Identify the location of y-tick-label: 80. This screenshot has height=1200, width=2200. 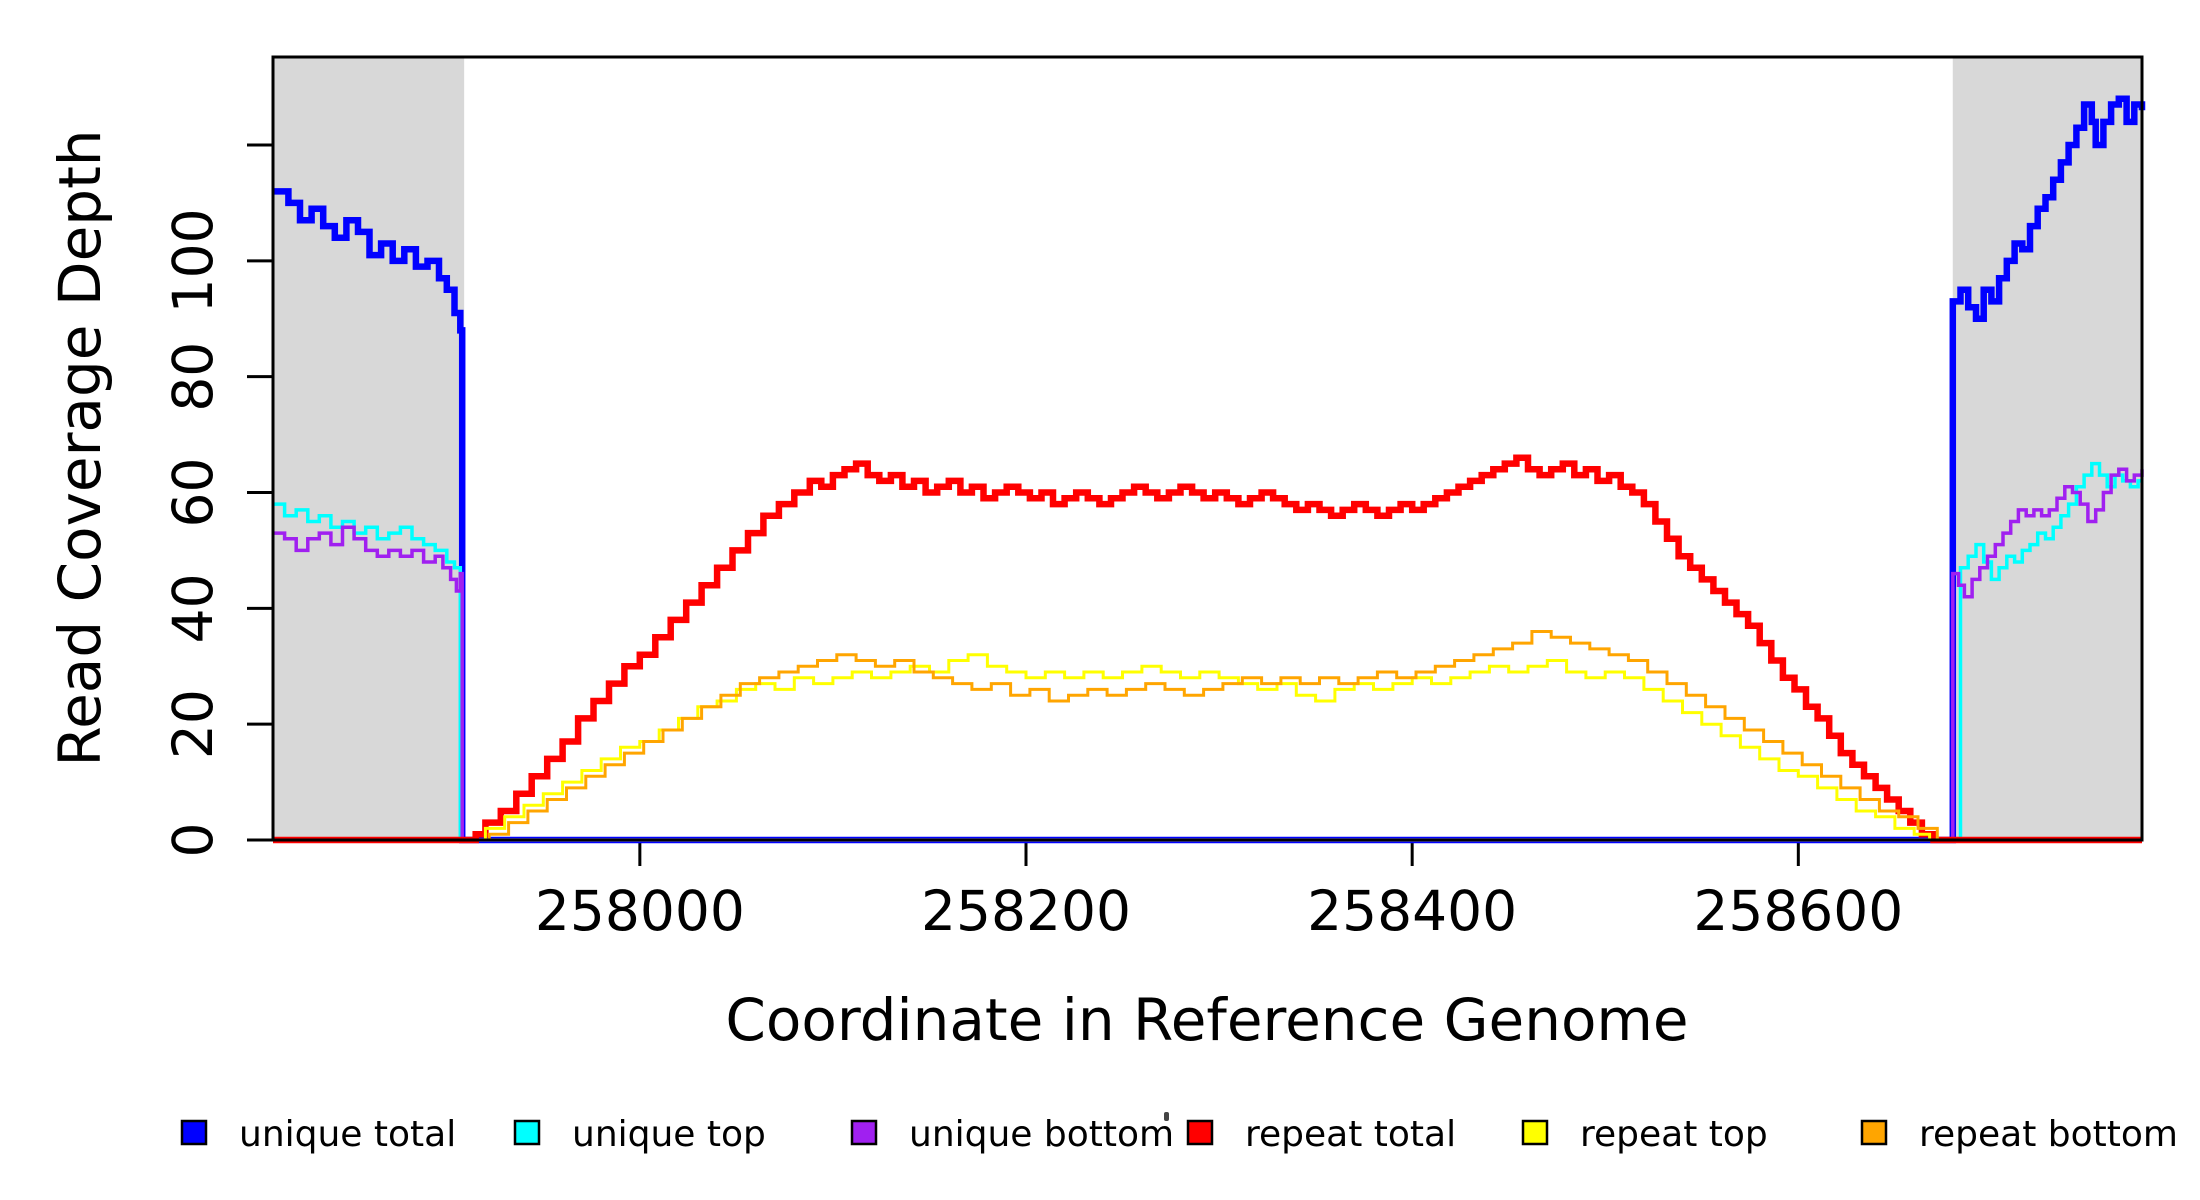
(193, 377).